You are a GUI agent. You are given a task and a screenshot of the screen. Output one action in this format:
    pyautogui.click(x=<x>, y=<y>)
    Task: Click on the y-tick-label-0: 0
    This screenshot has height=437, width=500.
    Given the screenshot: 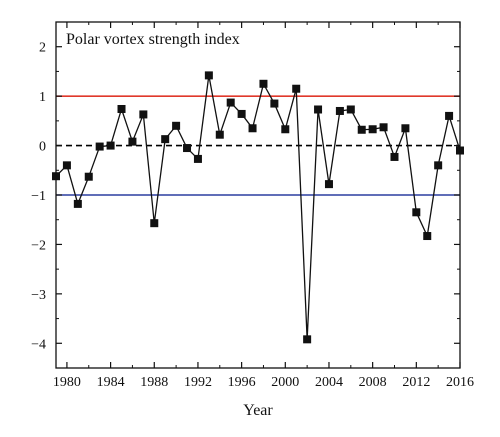 What is the action you would take?
    pyautogui.click(x=42, y=147)
    